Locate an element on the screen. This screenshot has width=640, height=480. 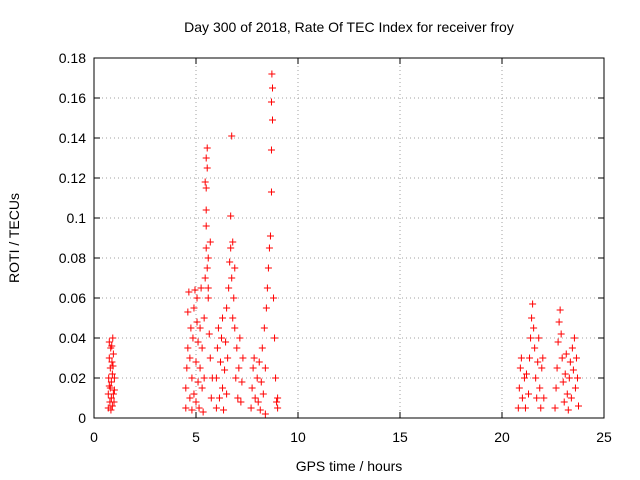
y-axis-label: ROTI / TECUs is located at coordinates (14, 238).